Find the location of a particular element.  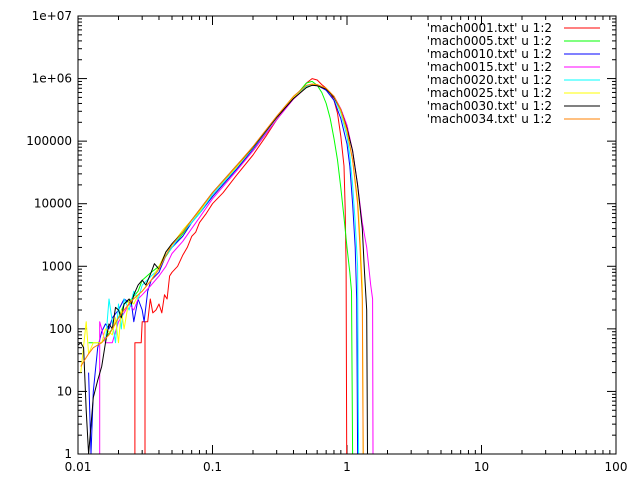

x-tick-label: 0.01 is located at coordinates (78, 467).